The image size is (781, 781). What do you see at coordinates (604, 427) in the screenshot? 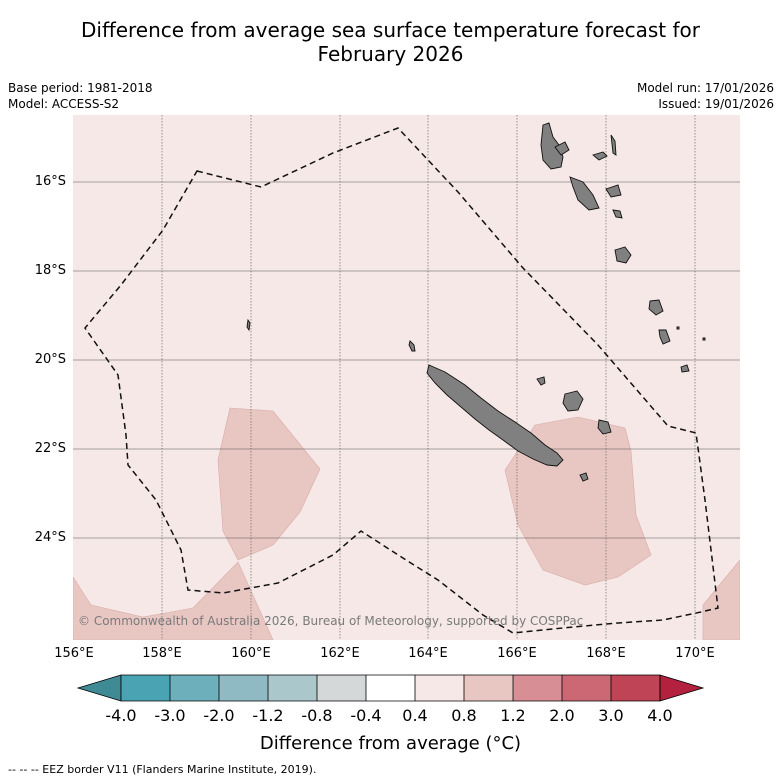
I see `mare-island` at bounding box center [604, 427].